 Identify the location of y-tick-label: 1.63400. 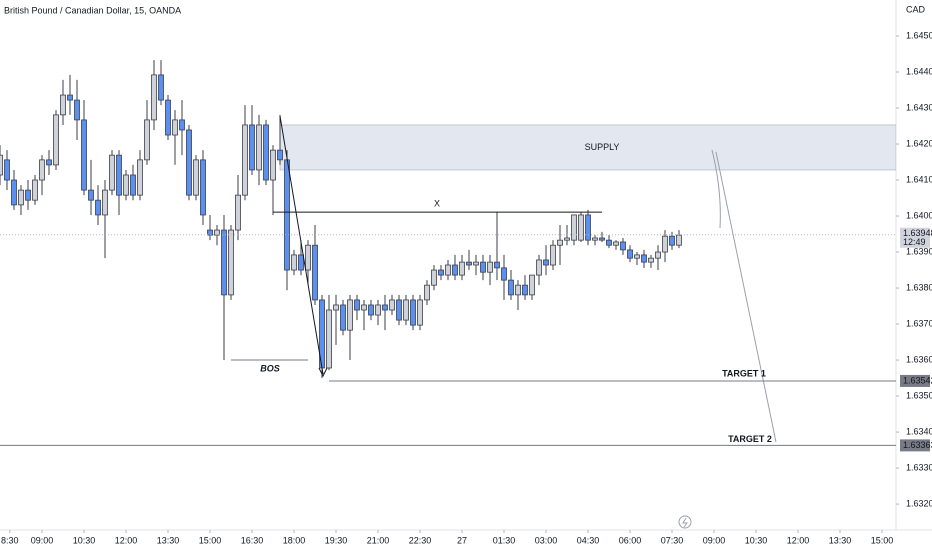
(919, 431).